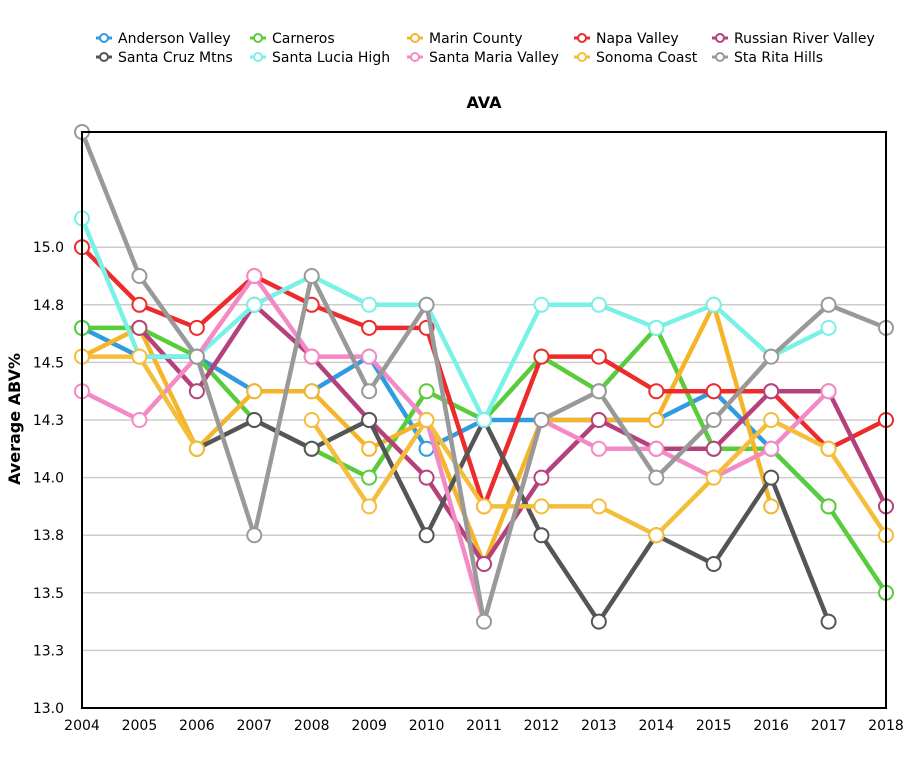  I want to click on legend-item: Napa Valley, so click(626, 39).